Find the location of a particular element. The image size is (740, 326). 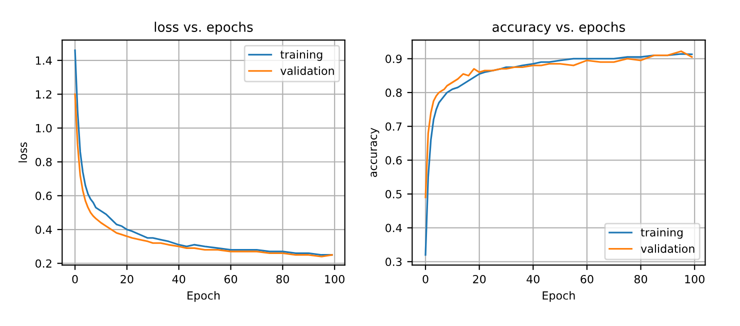

y-tick-label: 1.2 is located at coordinates (44, 94).